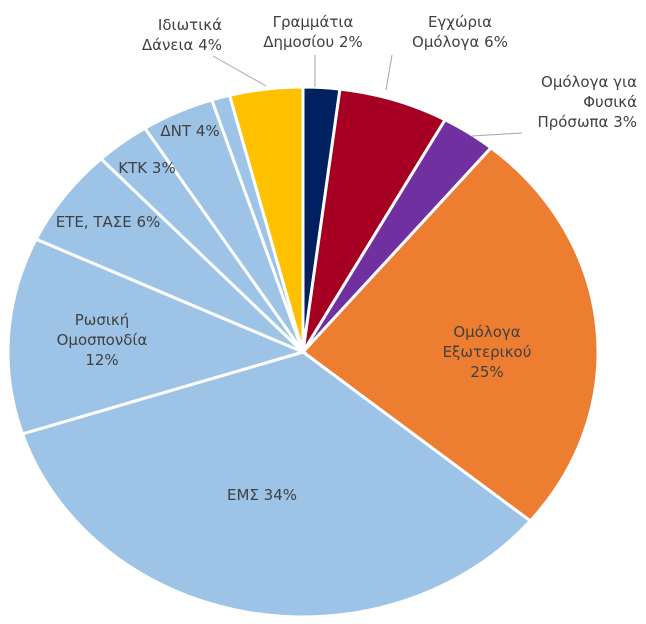 The height and width of the screenshot is (624, 646). Describe the element at coordinates (181, 35) in the screenshot. I see `category-label: Ιδιωτικά Δάνεια` at that location.